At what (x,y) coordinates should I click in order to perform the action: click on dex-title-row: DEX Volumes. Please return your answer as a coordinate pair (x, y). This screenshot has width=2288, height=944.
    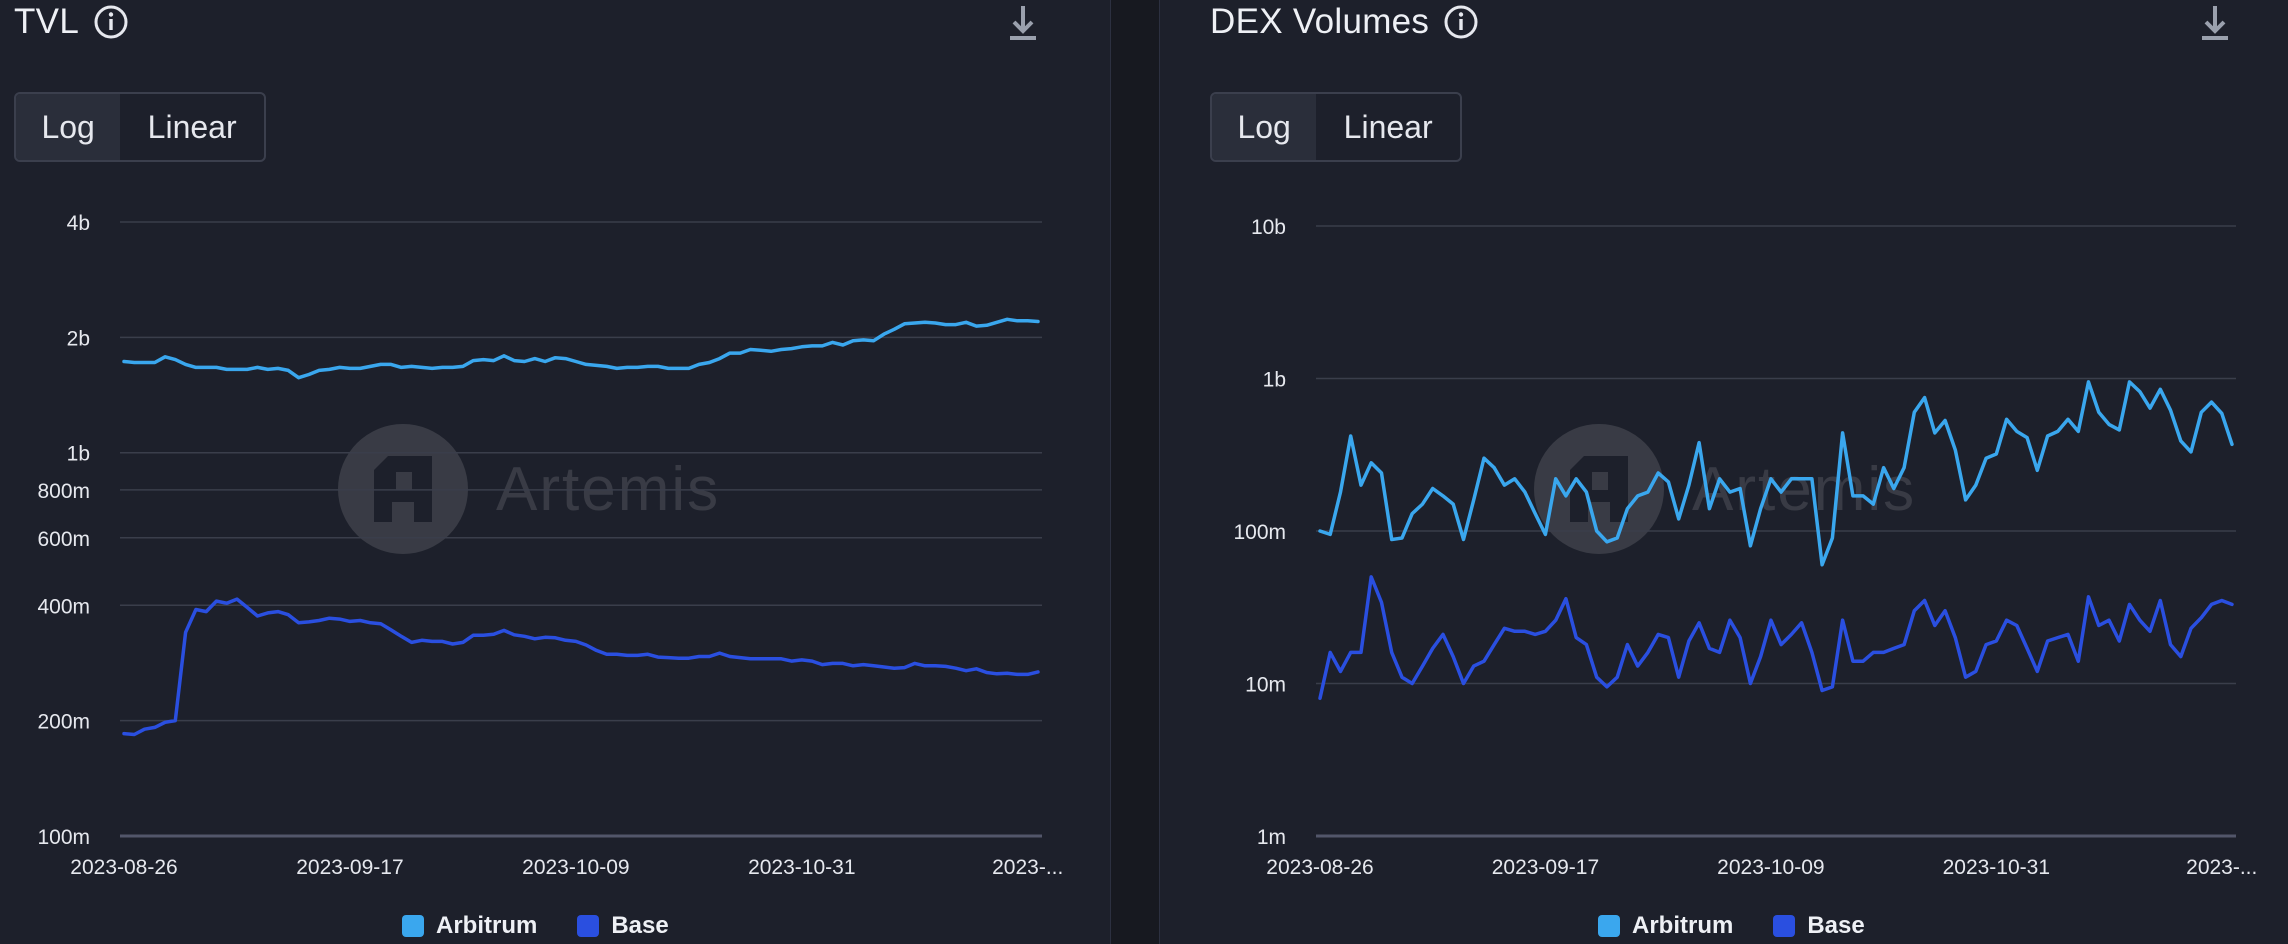
    Looking at the image, I should click on (1344, 22).